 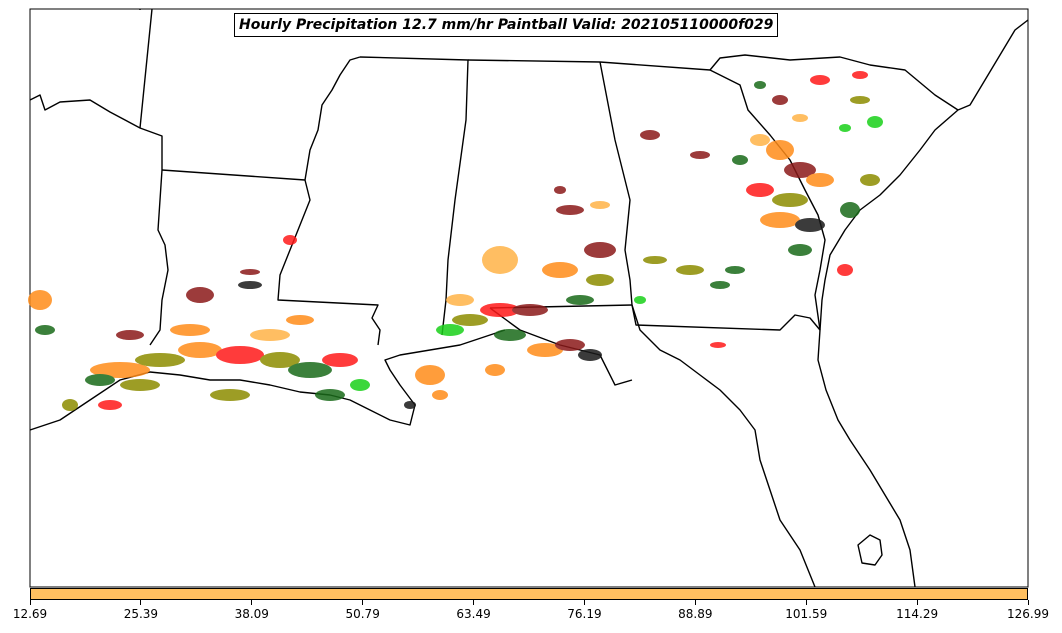 What do you see at coordinates (141, 614) in the screenshot?
I see `colorbar-tick-label: 25.39` at bounding box center [141, 614].